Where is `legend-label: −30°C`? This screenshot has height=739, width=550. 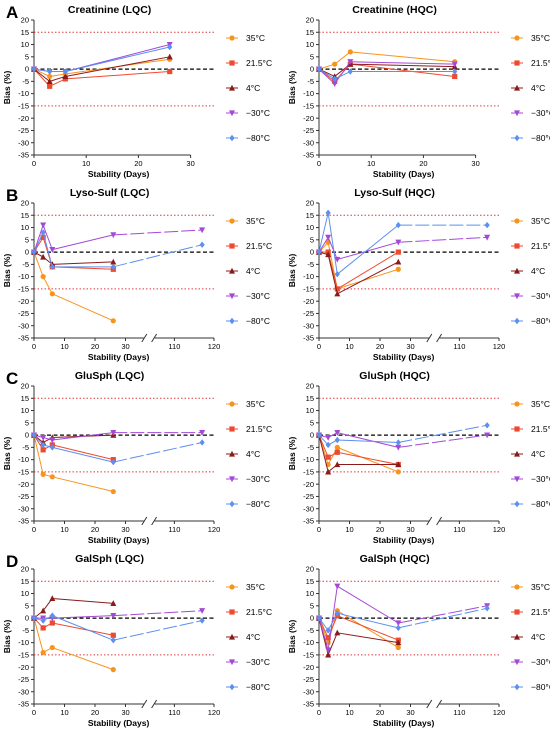 legend-label: −30°C is located at coordinates (258, 296).